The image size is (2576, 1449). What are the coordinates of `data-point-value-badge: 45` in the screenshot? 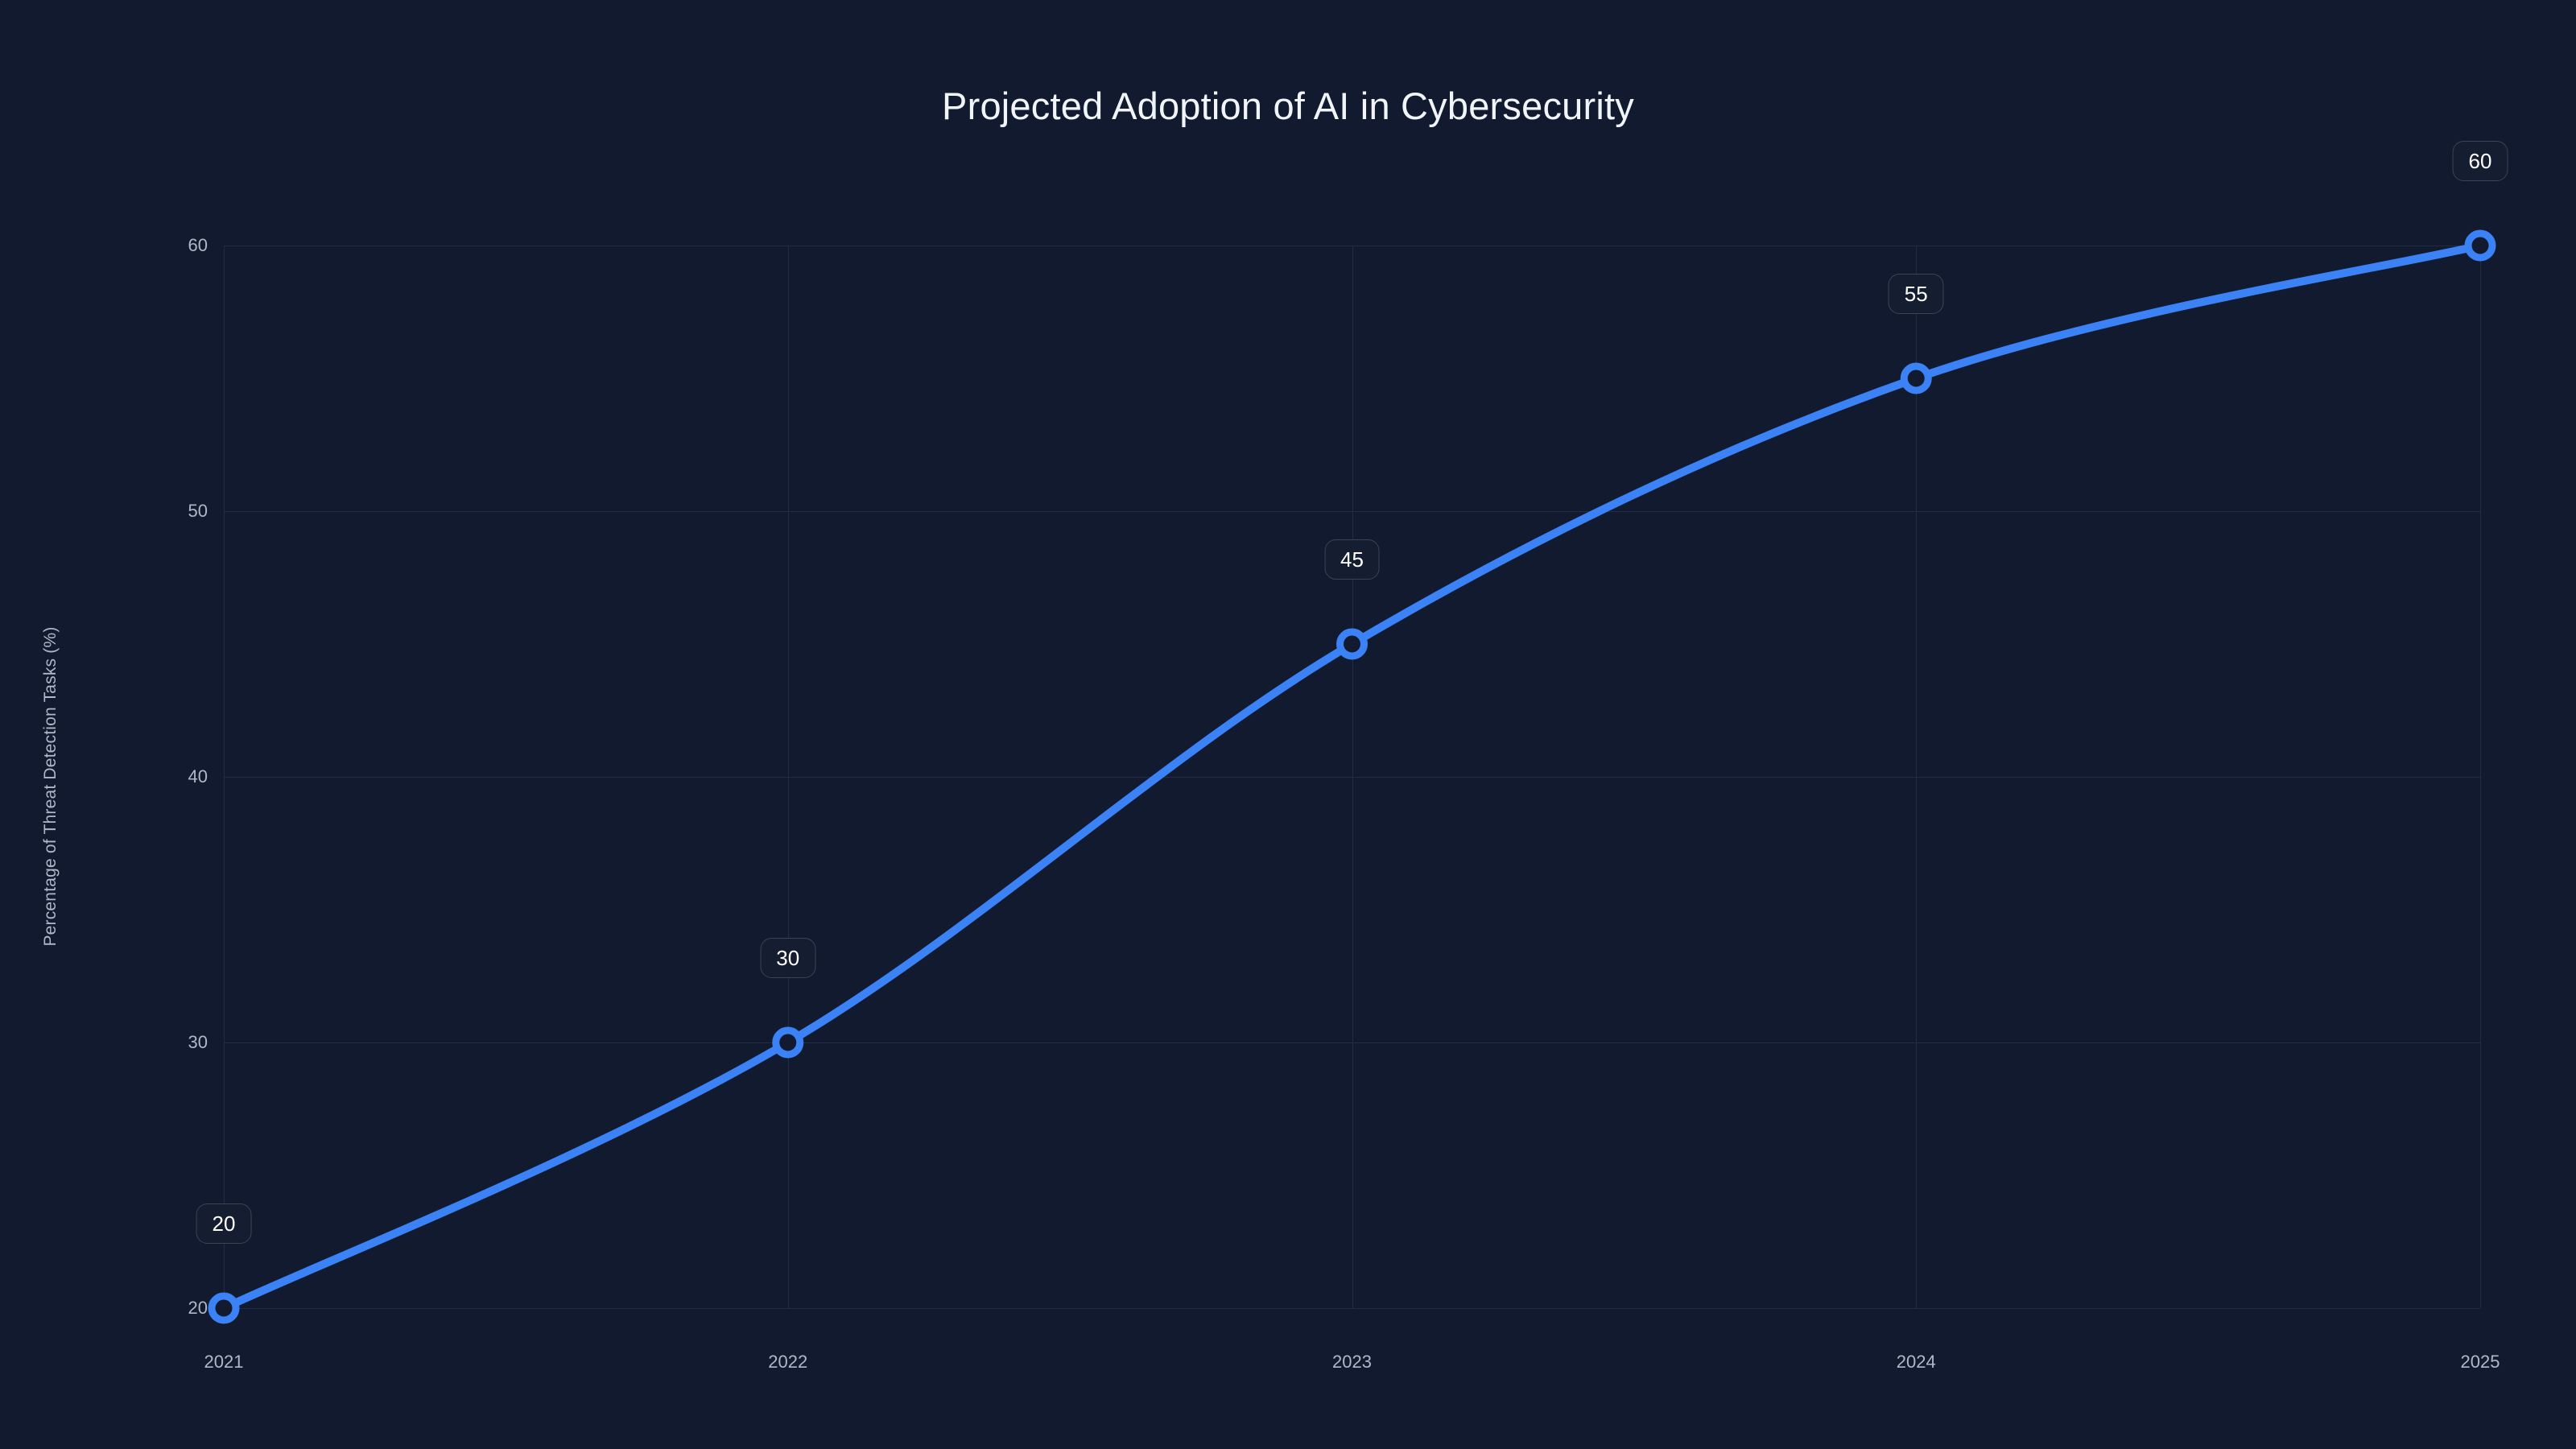 It's located at (1352, 559).